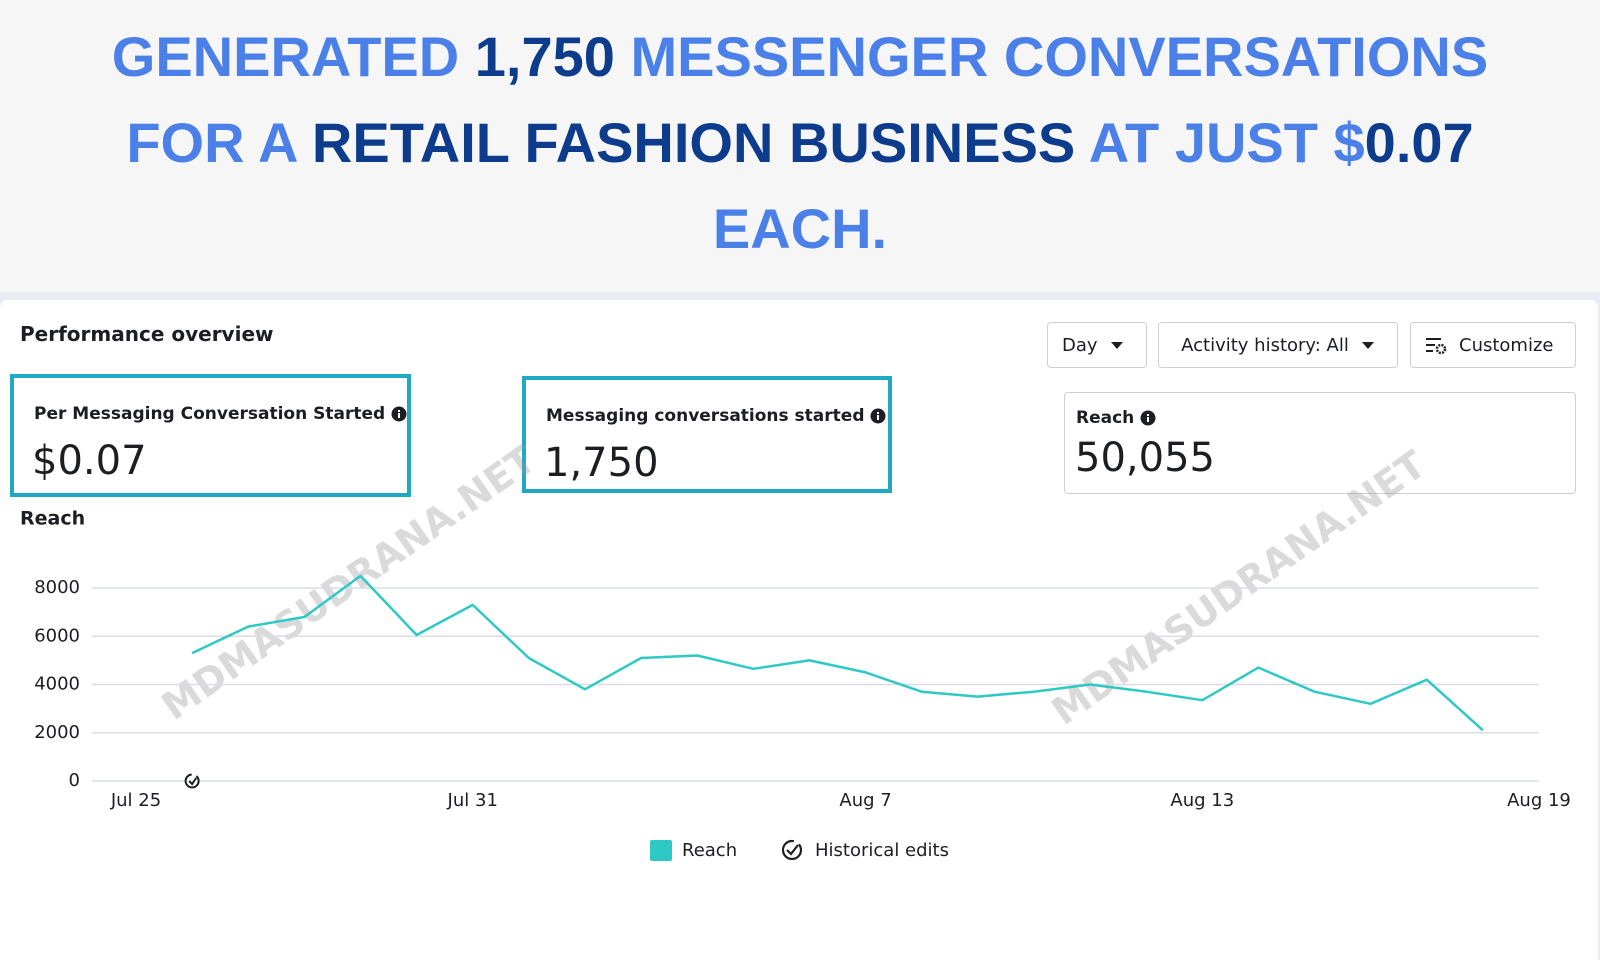 The height and width of the screenshot is (960, 1600). What do you see at coordinates (1220, 142) in the screenshot?
I see `headline-segment: AT JUST $` at bounding box center [1220, 142].